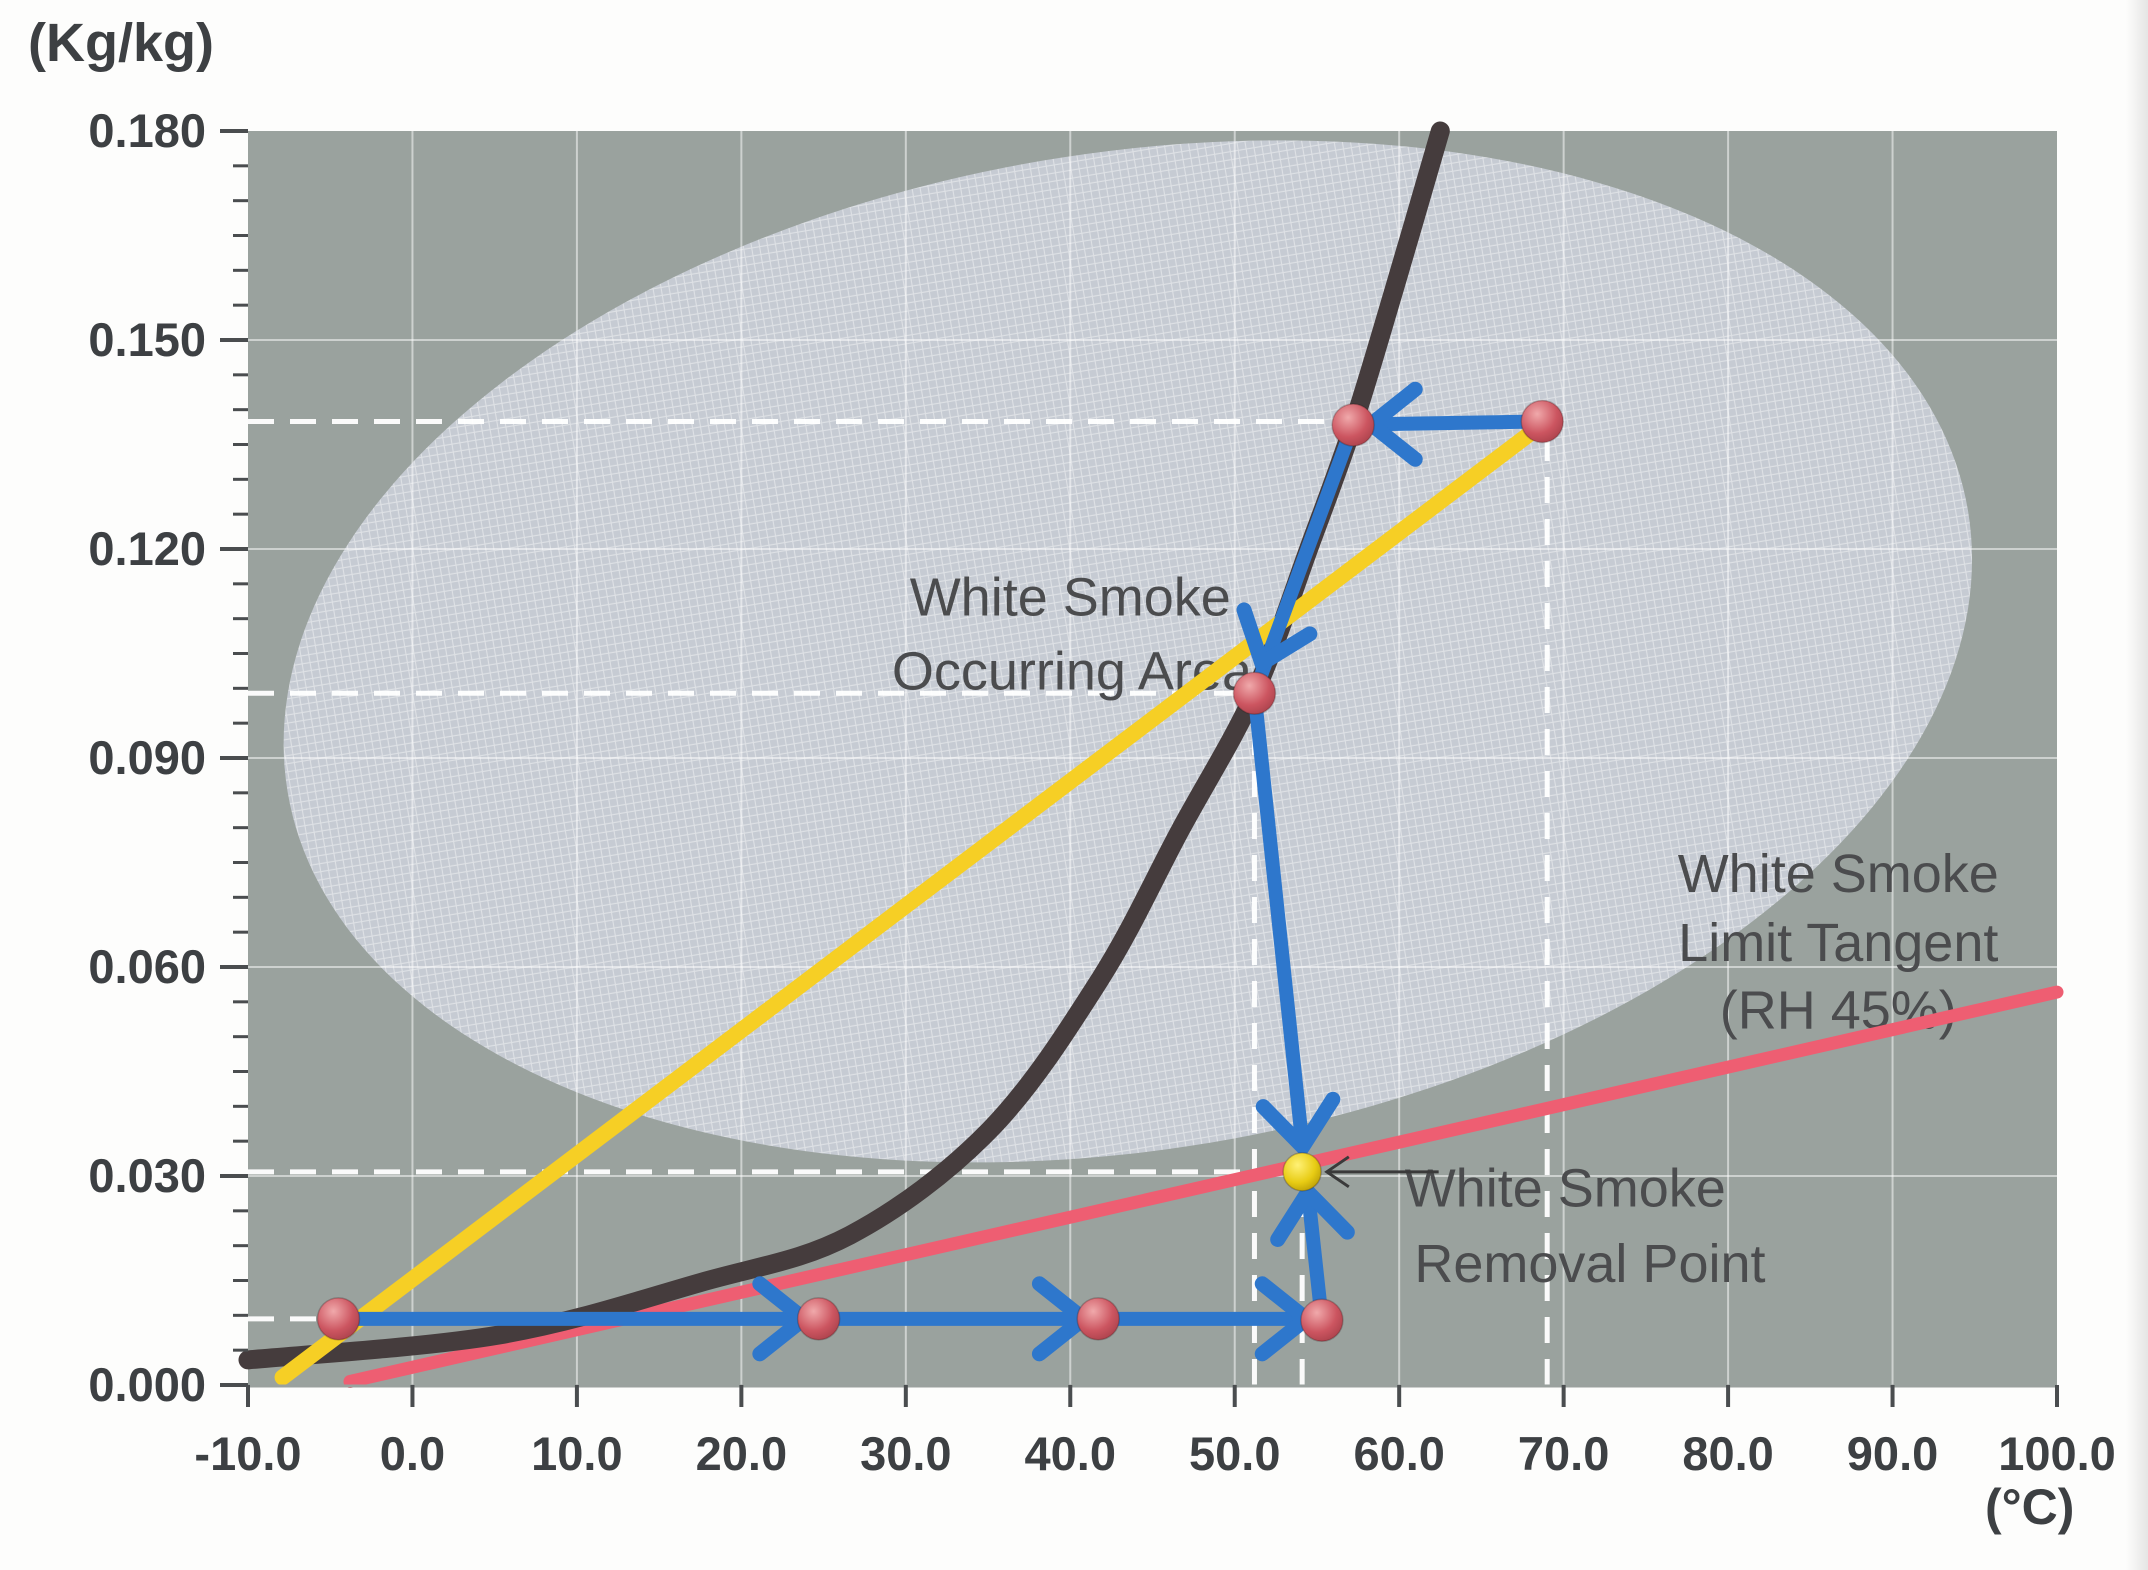 The height and width of the screenshot is (1570, 2148). What do you see at coordinates (1070, 1453) in the screenshot?
I see `x-tick-label: 40.0` at bounding box center [1070, 1453].